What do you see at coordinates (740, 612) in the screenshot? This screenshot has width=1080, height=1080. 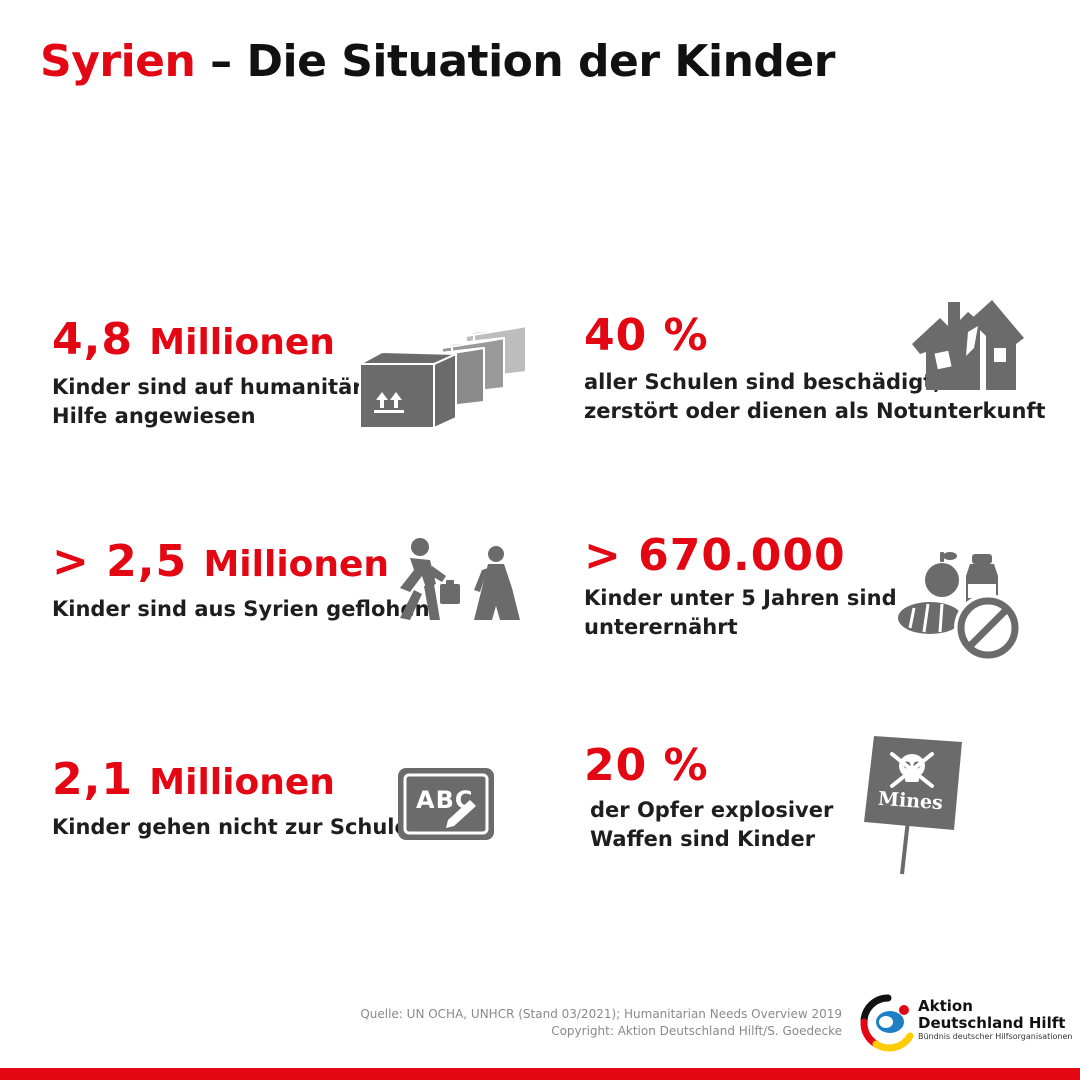 I see `stat-description: Kinder unter 5 Jahren sind unterernährt` at bounding box center [740, 612].